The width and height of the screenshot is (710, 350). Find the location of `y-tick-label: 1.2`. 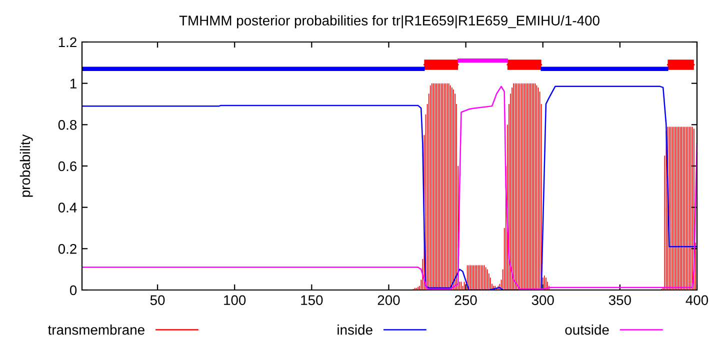

y-tick-label: 1.2 is located at coordinates (67, 42).